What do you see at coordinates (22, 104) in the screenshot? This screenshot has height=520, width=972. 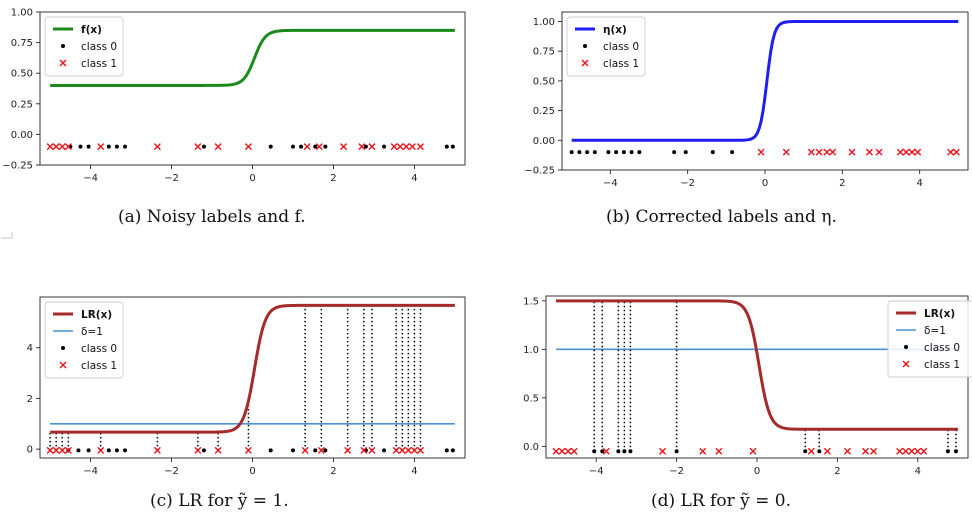 I see `y-tick-label: 0.25` at bounding box center [22, 104].